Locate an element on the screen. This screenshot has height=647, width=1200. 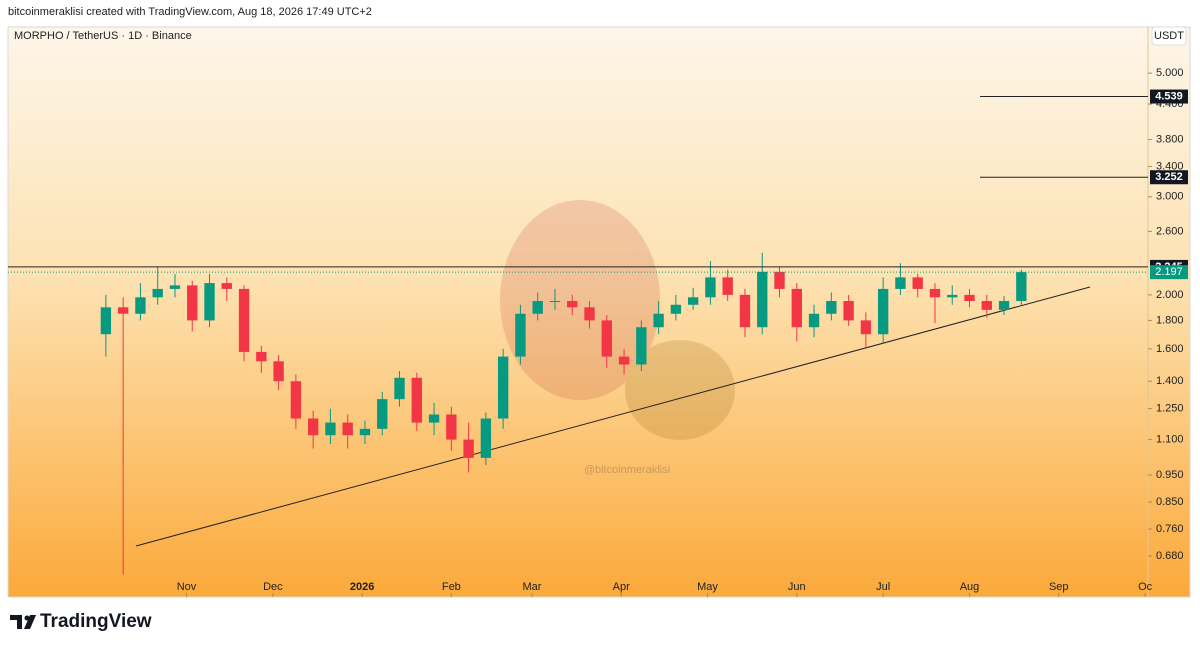
y-tick-label: 0.680 is located at coordinates (1170, 556).